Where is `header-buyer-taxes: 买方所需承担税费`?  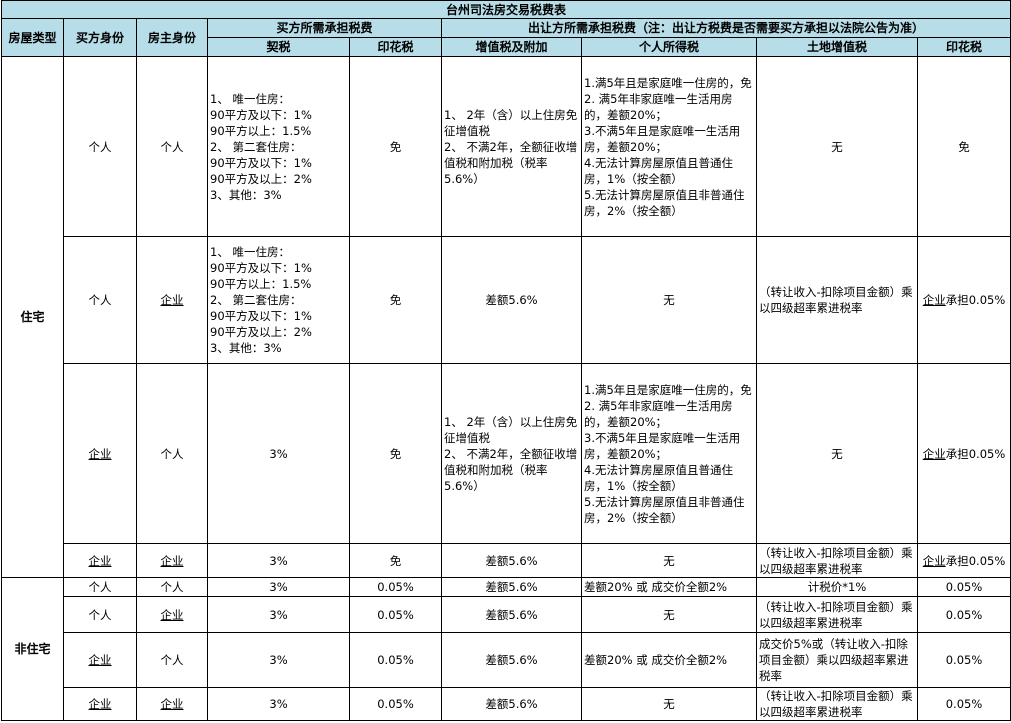
header-buyer-taxes: 买方所需承担税费 is located at coordinates (324, 28).